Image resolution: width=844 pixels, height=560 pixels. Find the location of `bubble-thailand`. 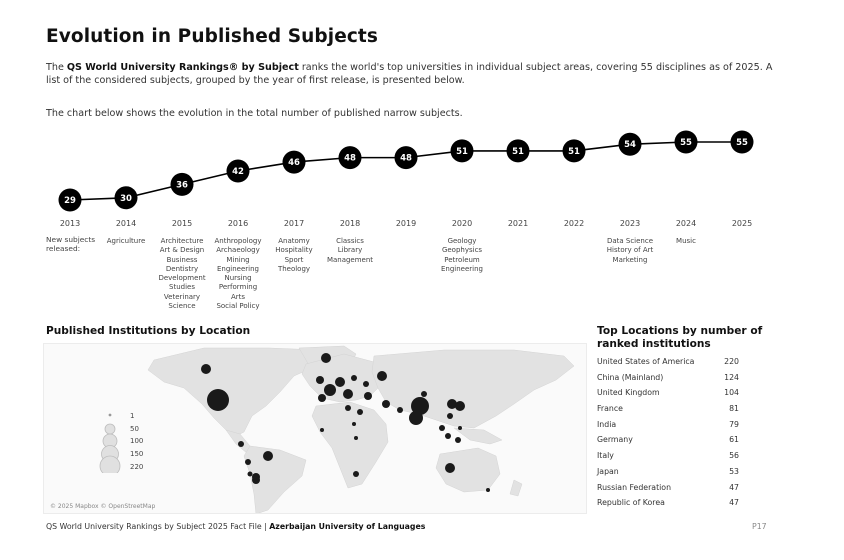

bubble-thailand is located at coordinates (442, 428).